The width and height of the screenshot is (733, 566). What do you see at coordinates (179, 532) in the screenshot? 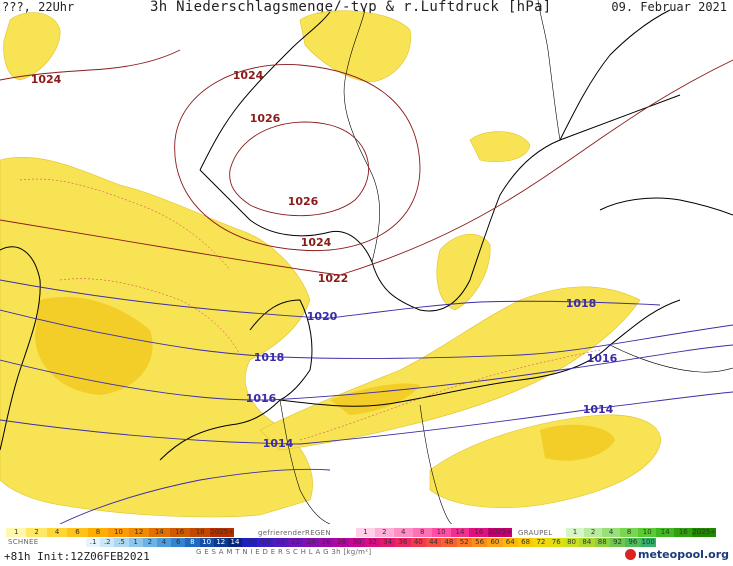
I see `legend-rain-swatch: 16` at bounding box center [179, 532].